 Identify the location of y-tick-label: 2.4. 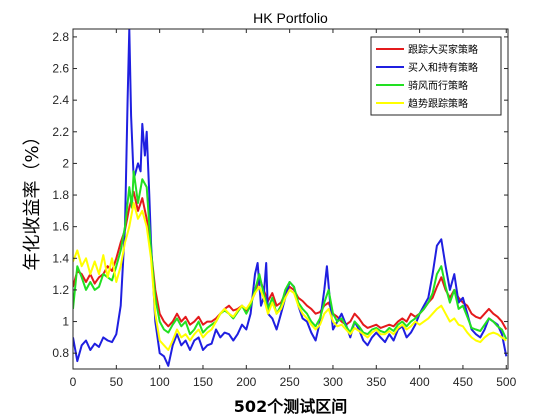
(60, 100).